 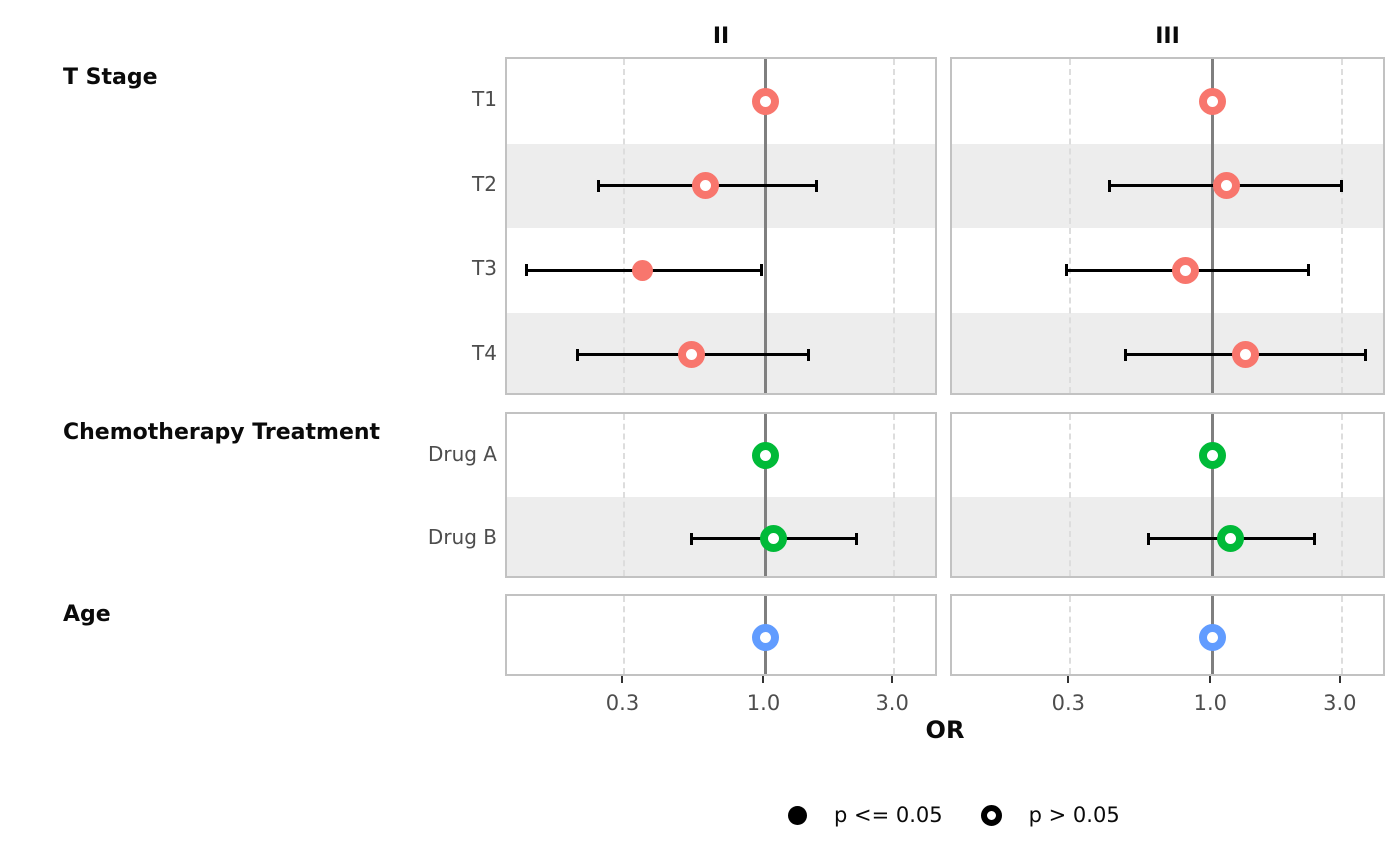 I want to click on row-label-t2: T2, so click(x=484, y=183).